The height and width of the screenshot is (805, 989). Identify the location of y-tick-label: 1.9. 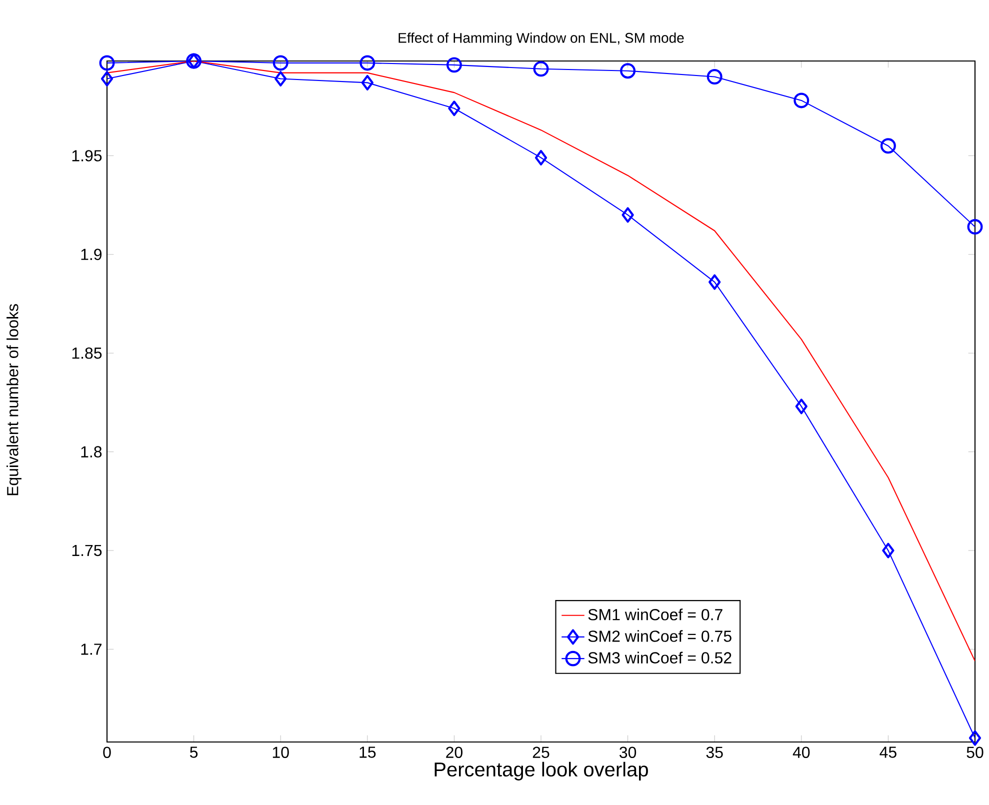
(91, 254).